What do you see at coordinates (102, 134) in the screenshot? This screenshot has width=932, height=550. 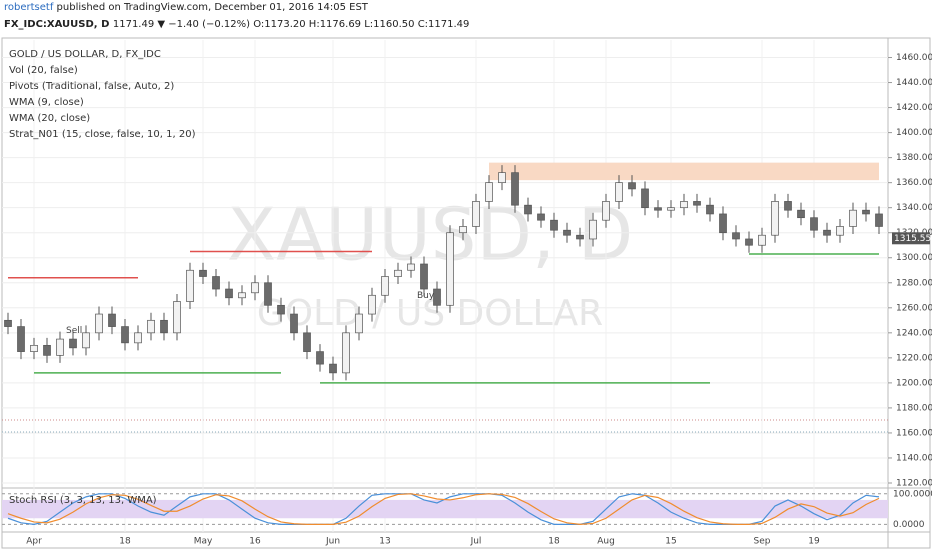 I see `legend-entry: Strat_N01 (15, close, false, 10, 1, 20)` at bounding box center [102, 134].